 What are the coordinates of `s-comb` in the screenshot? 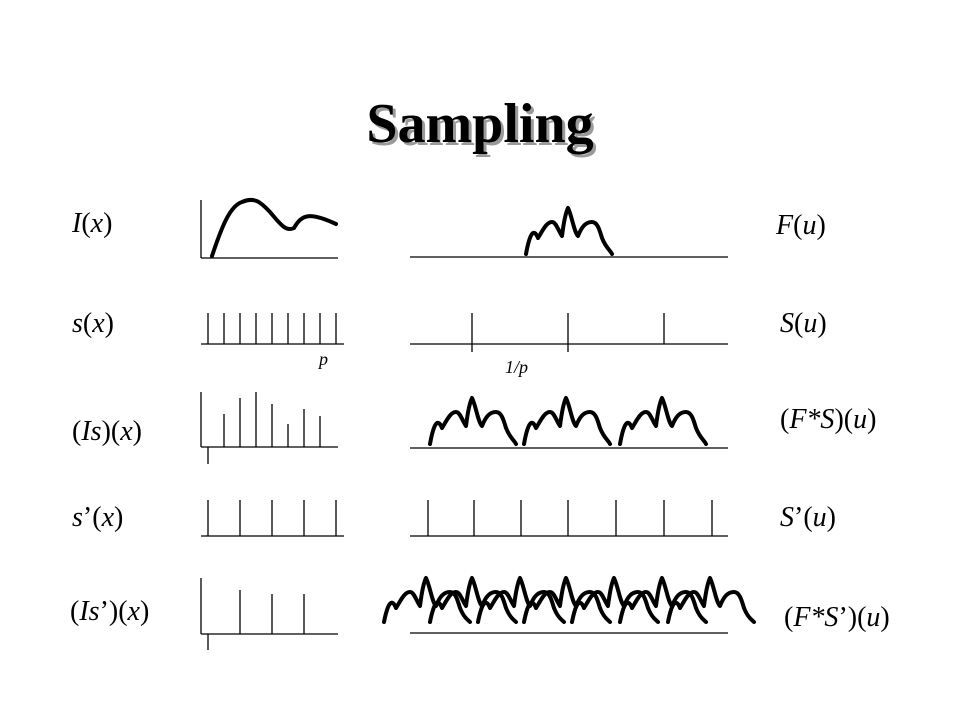 It's located at (272, 329).